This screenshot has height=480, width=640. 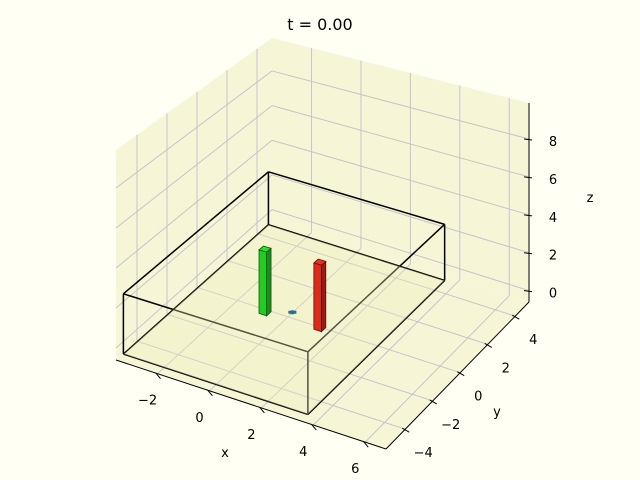 What do you see at coordinates (450, 425) in the screenshot?
I see `y-tick-label: −2` at bounding box center [450, 425].